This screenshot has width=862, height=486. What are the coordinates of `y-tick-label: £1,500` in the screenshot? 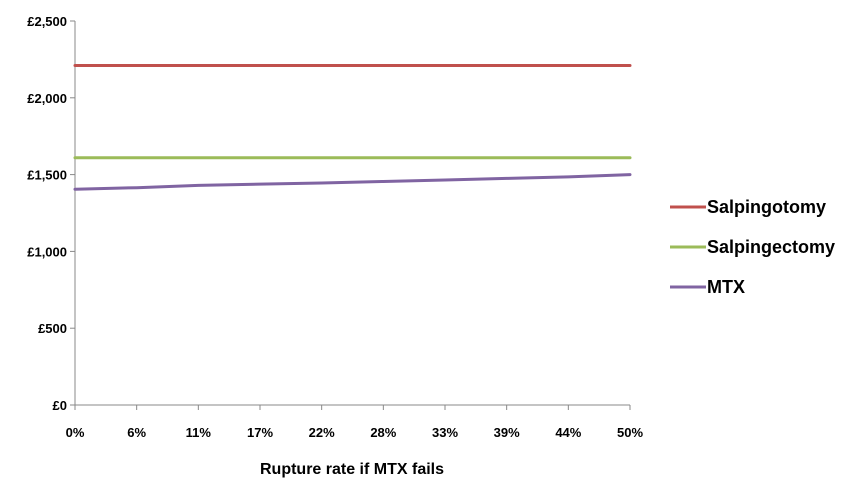 It's located at (47, 175).